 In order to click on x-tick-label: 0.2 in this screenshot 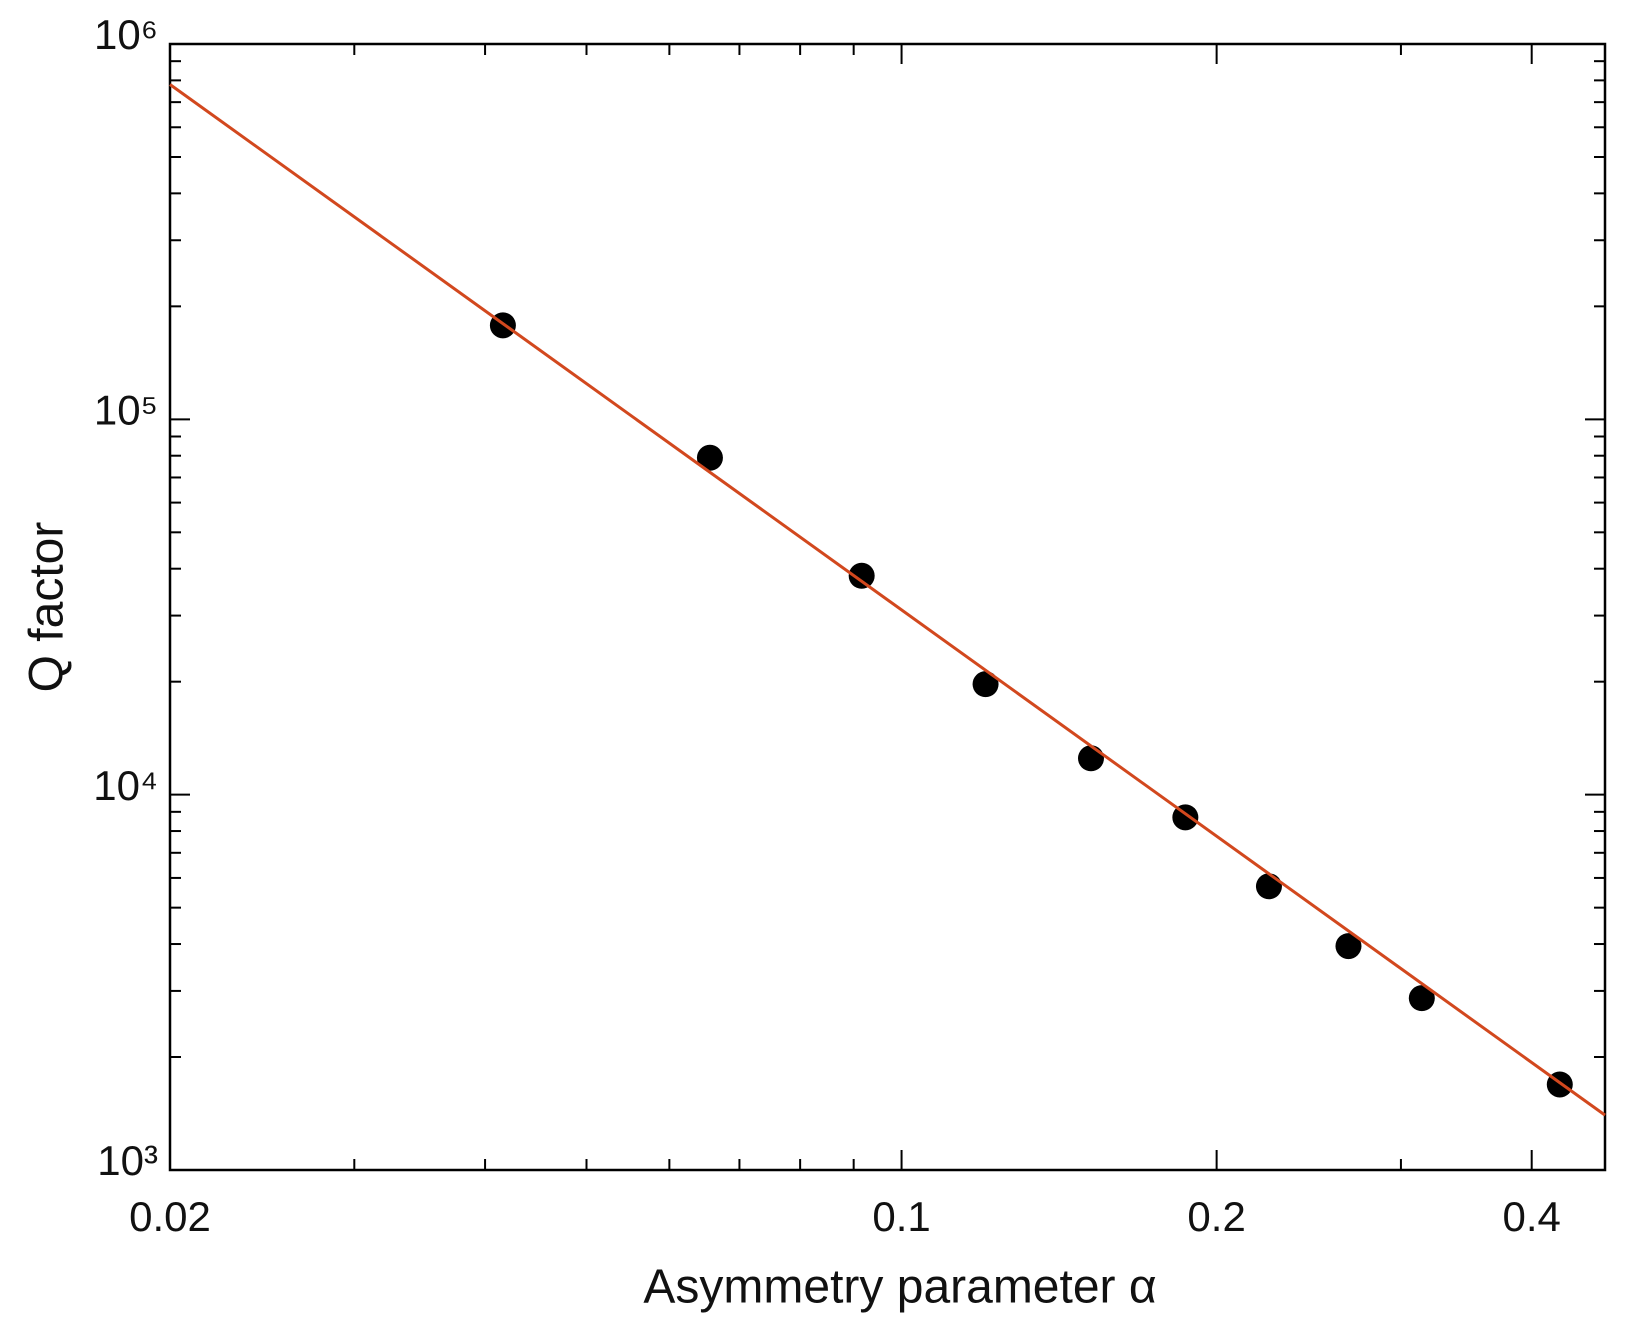, I will do `click(1216, 1216)`.